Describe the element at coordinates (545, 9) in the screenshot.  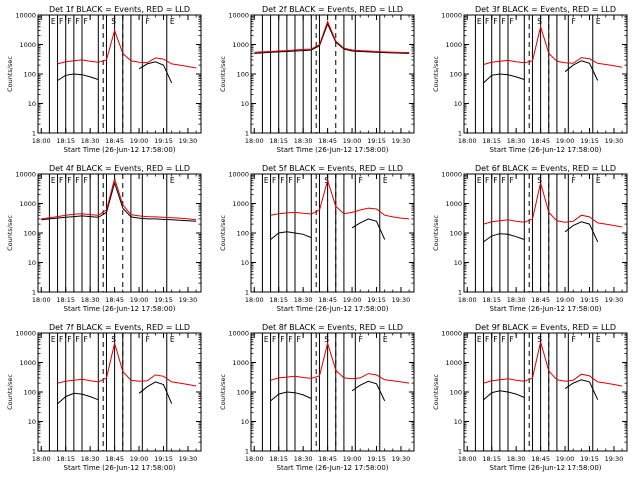
I see `panel-title: Det 3f BLACK = Events, RED = LLD` at that location.